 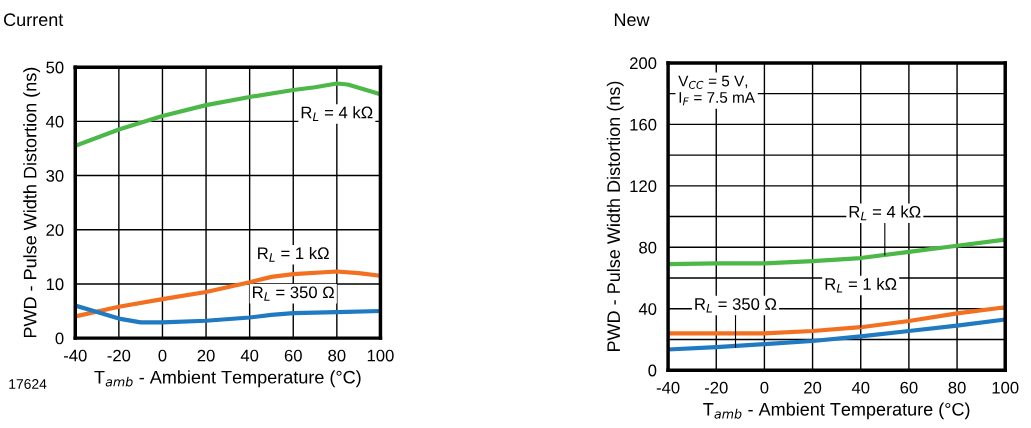 I want to click on chart-title: Current, so click(x=34, y=20).